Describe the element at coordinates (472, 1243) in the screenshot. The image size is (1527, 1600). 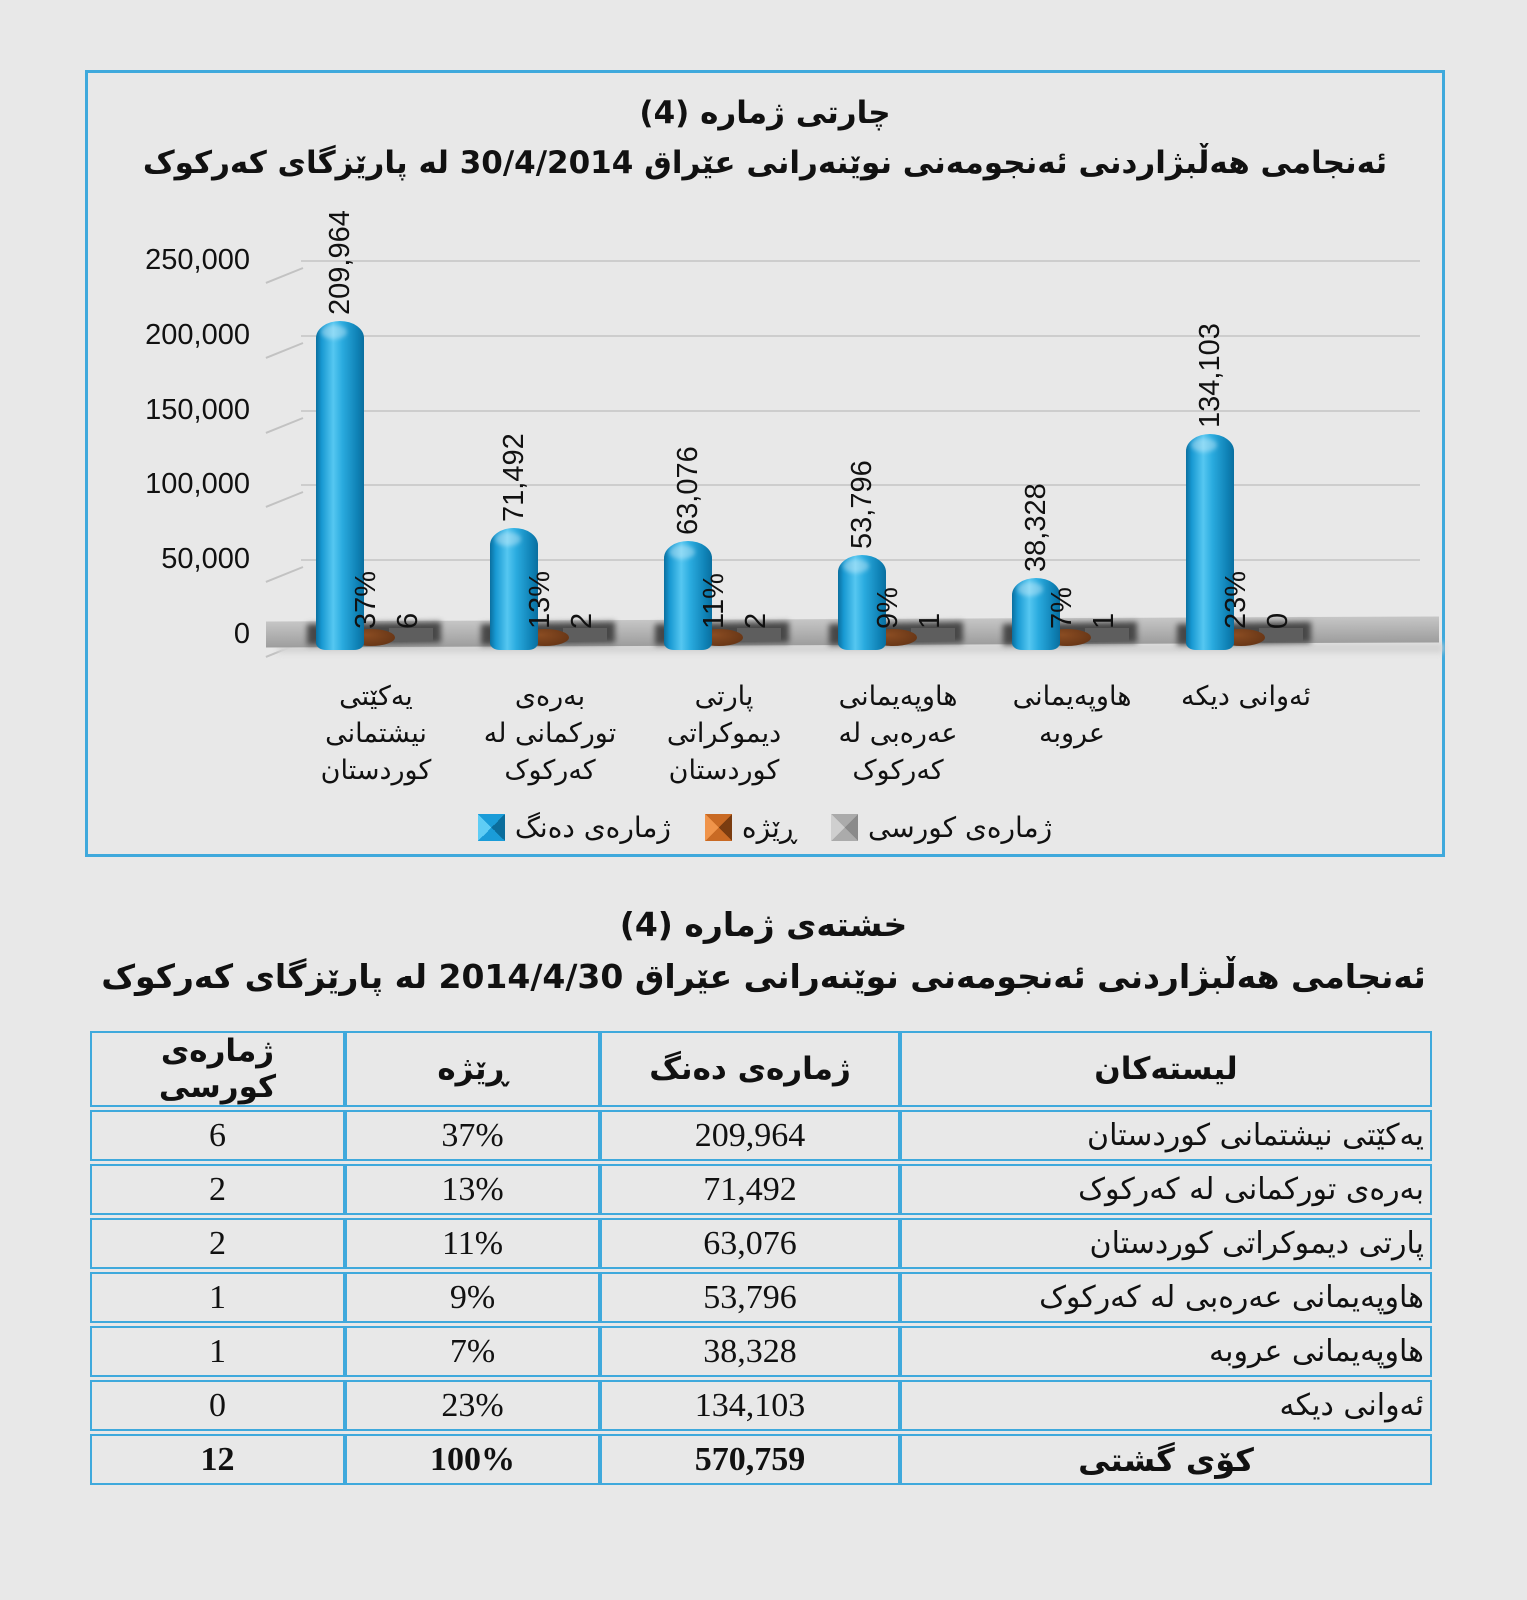
I see `percentage-cell: 11%` at that location.